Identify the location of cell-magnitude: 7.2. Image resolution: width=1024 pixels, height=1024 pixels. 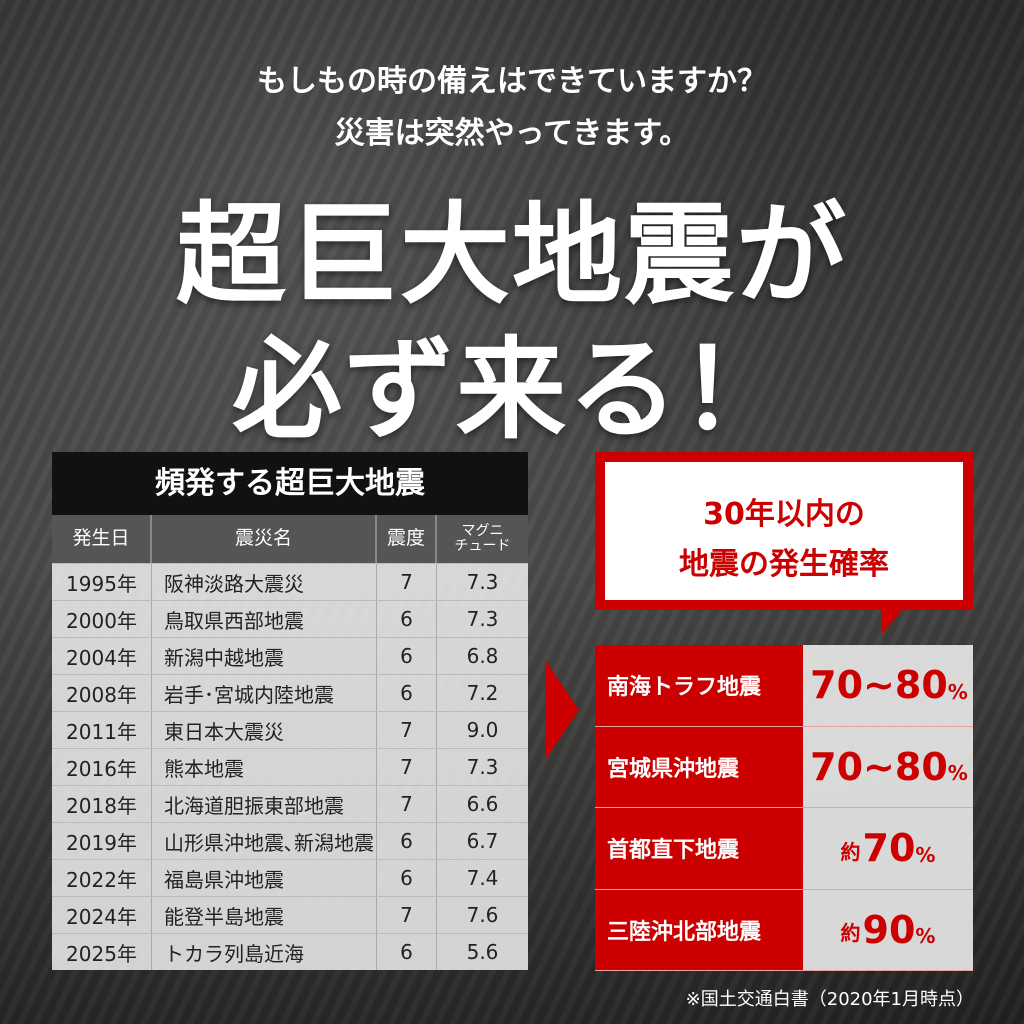
(482, 693).